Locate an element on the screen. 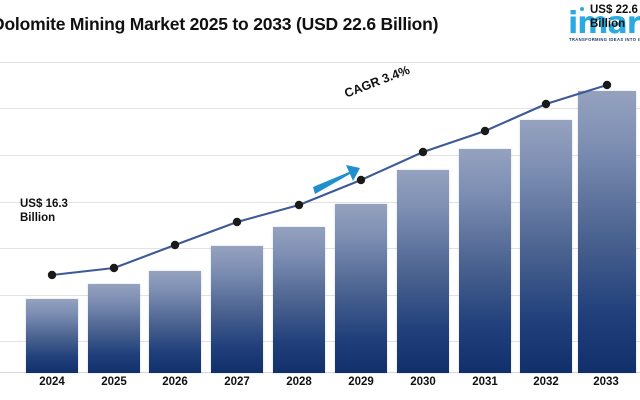 This screenshot has width=640, height=400. xtick-2029: 2029 is located at coordinates (361, 382).